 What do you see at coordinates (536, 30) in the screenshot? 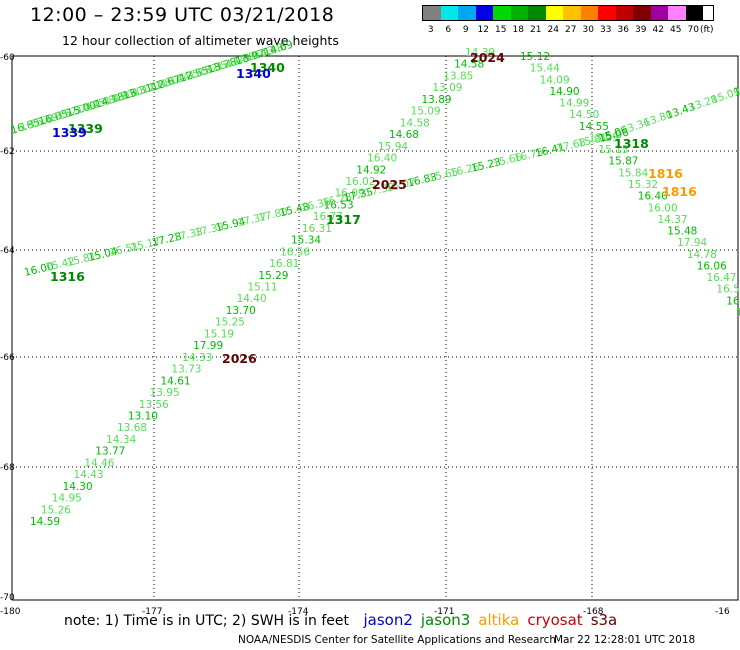
I see `legend-label: 21` at bounding box center [536, 30].